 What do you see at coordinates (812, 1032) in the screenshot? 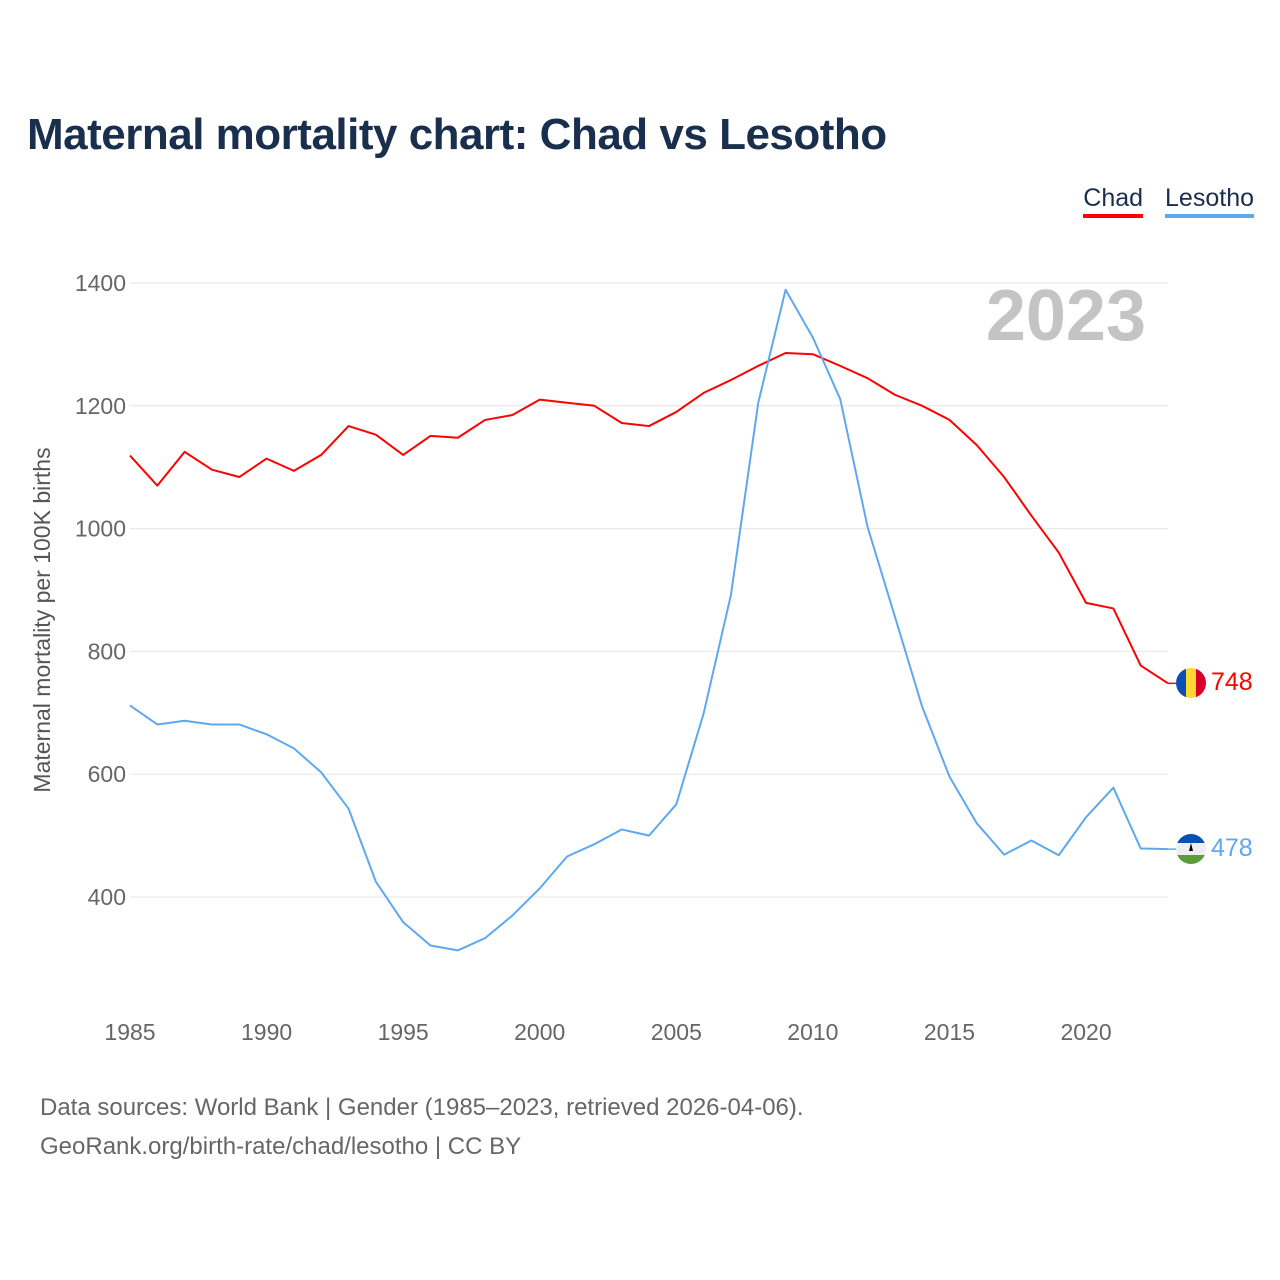
I see `x-tick-label: 2010` at bounding box center [812, 1032].